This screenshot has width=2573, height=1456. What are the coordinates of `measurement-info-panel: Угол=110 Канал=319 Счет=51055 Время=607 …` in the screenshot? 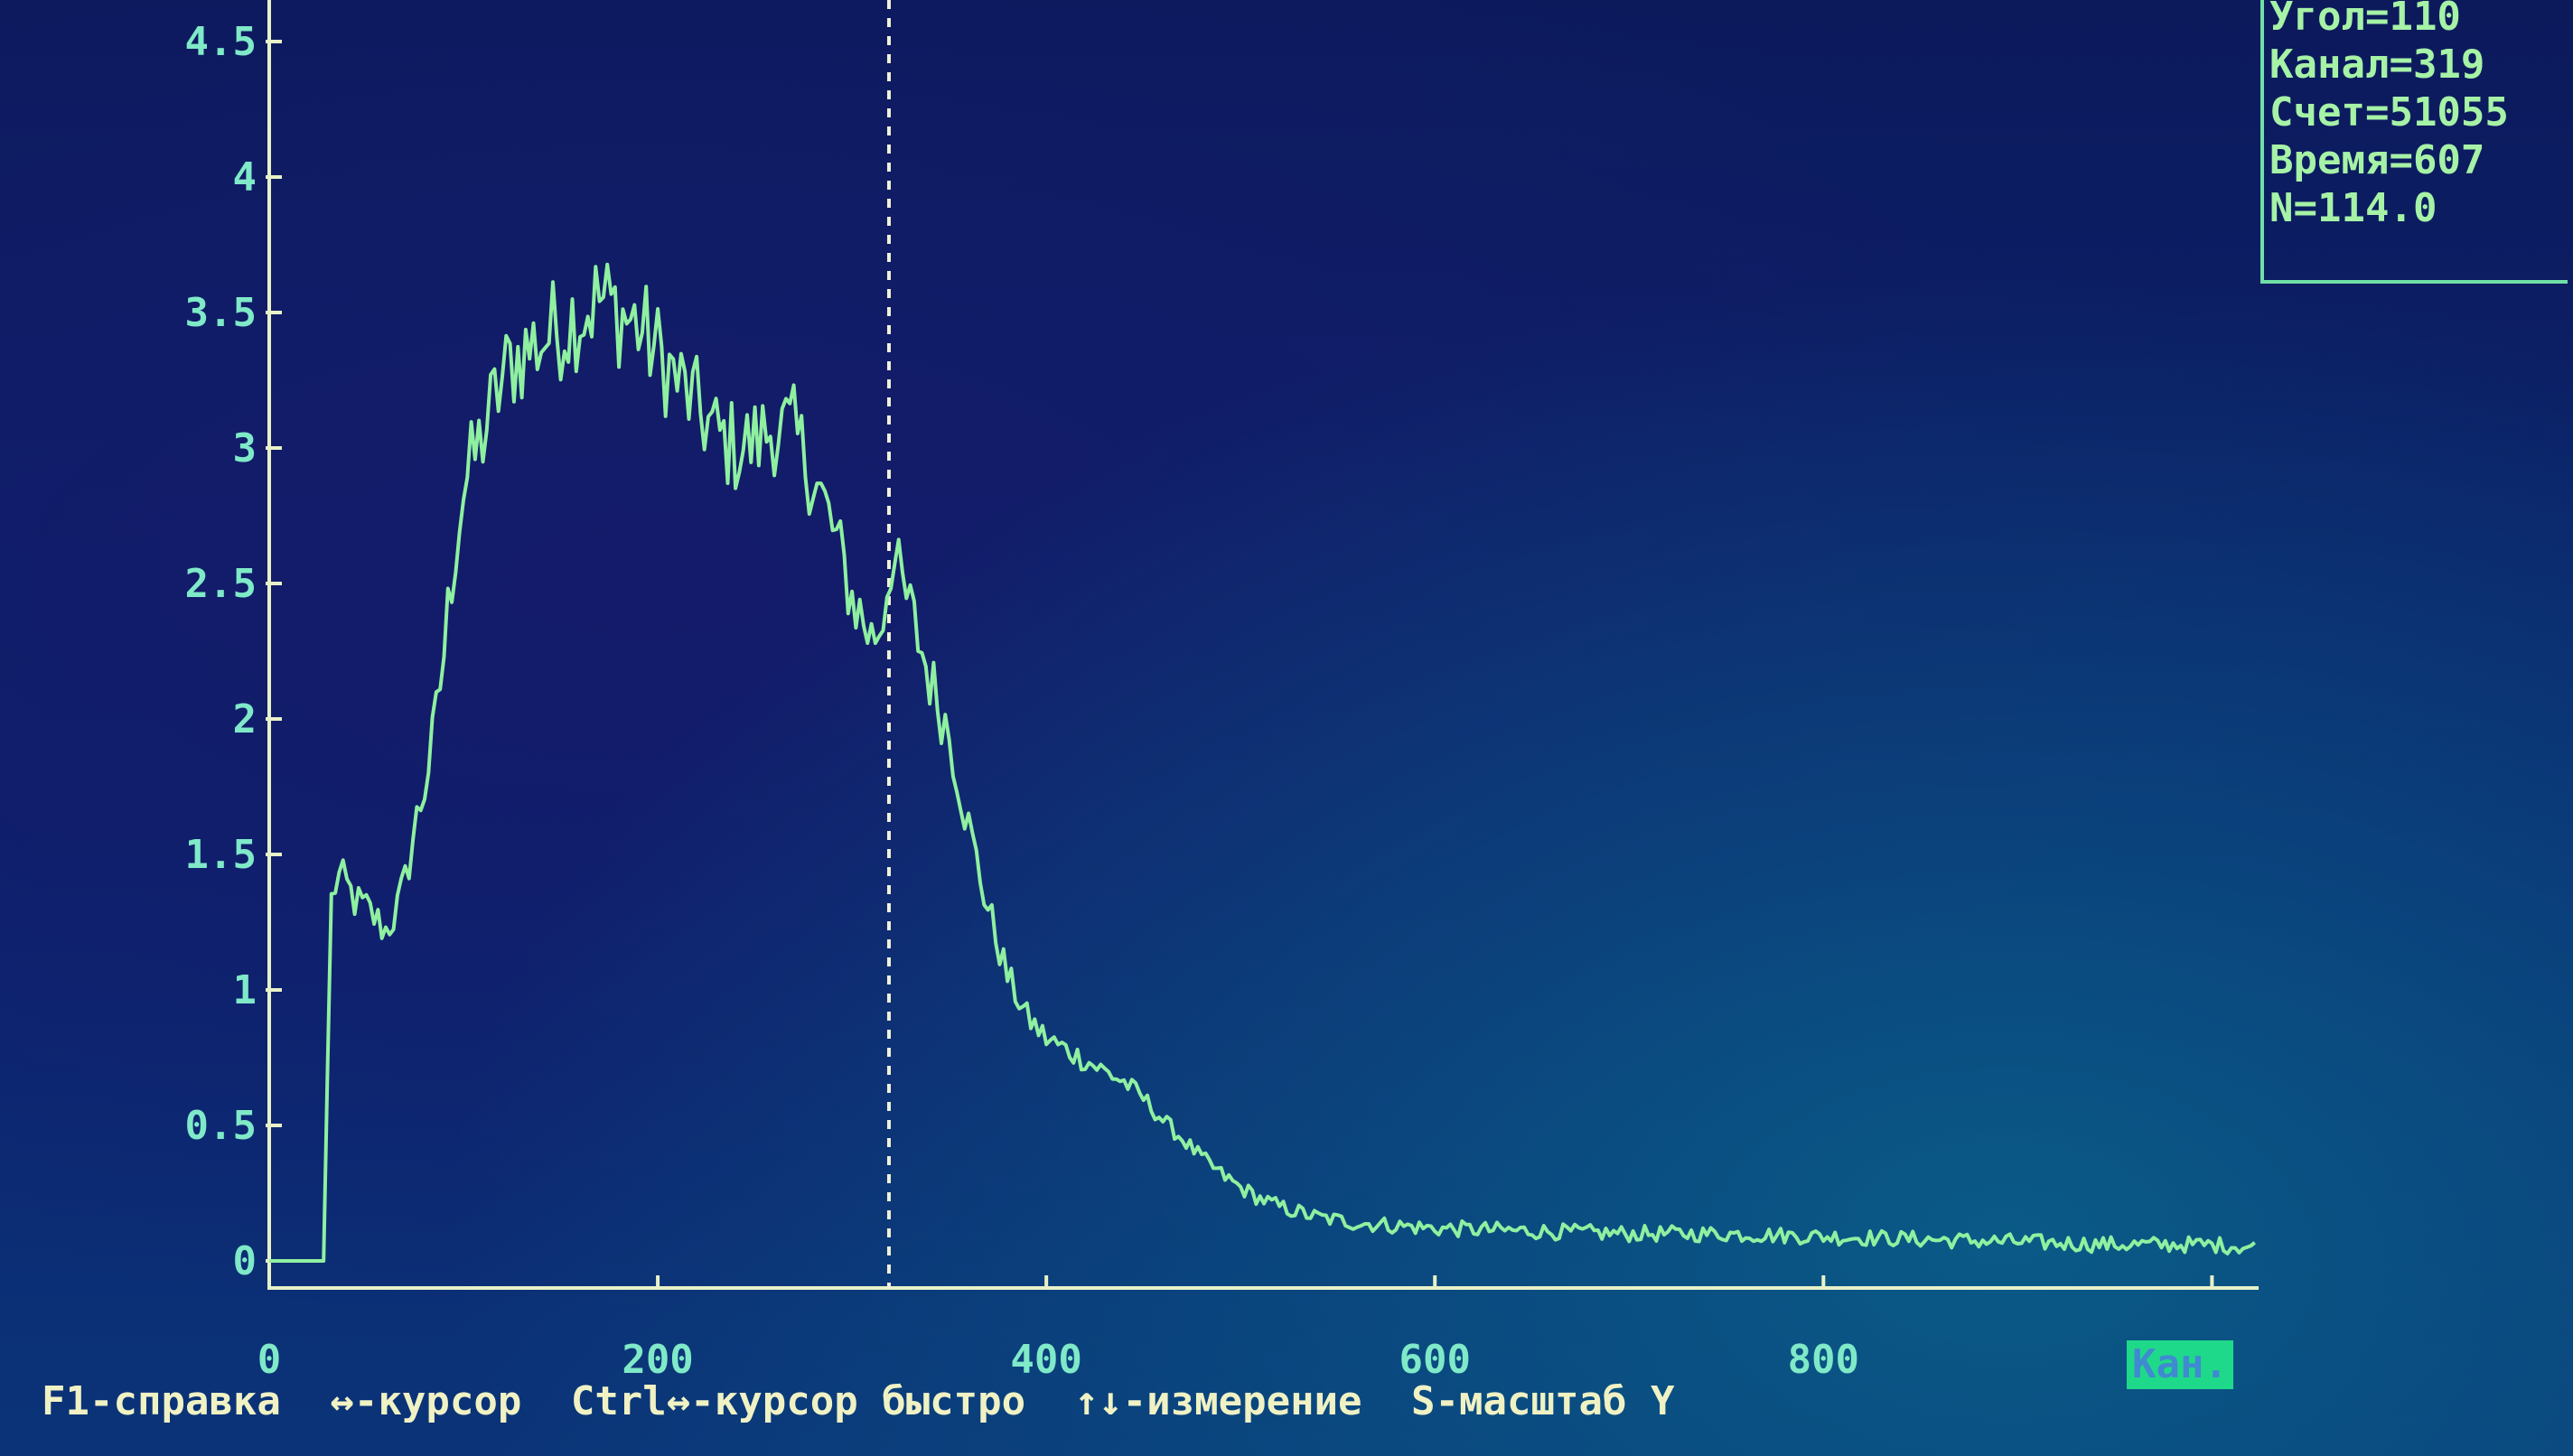 It's located at (2414, 142).